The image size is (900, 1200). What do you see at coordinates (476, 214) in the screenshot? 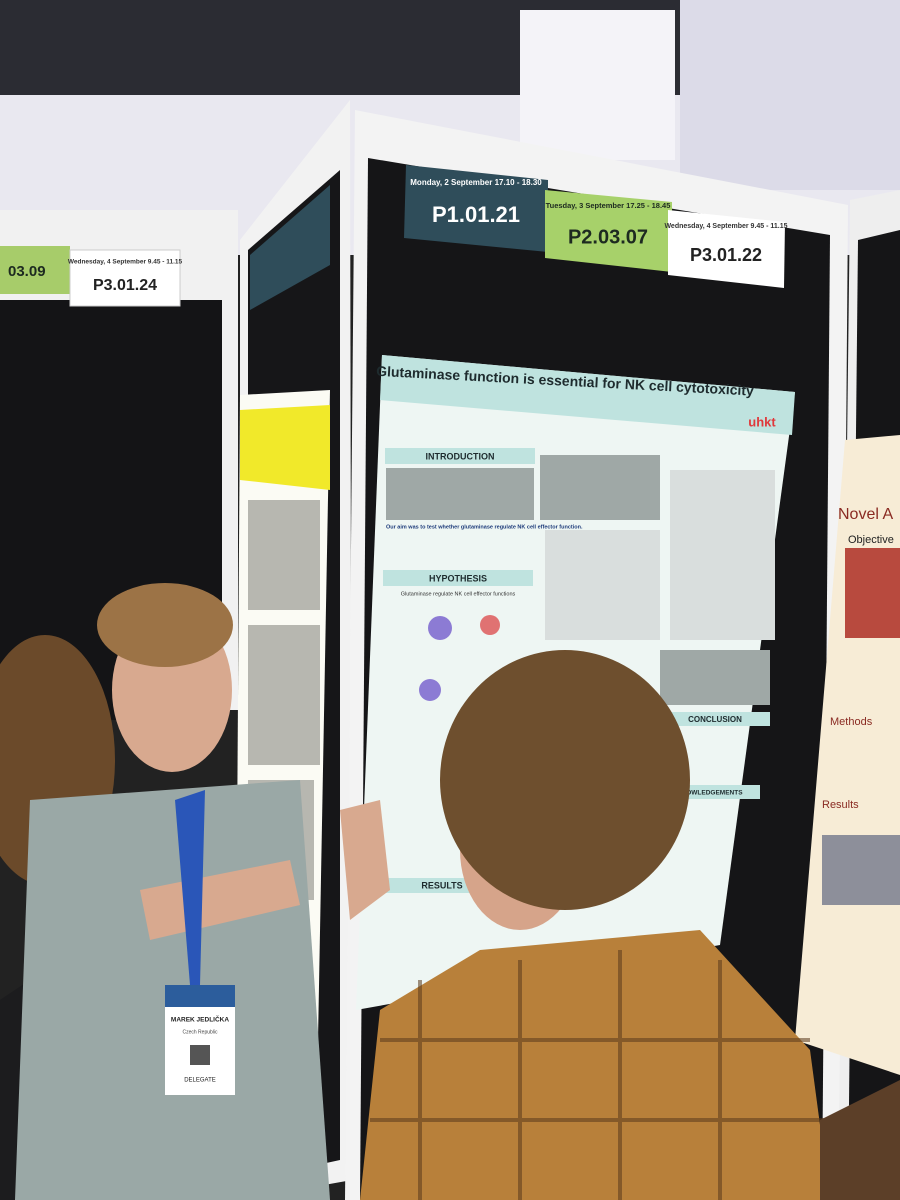
I see `session-code: P1.01.21` at bounding box center [476, 214].